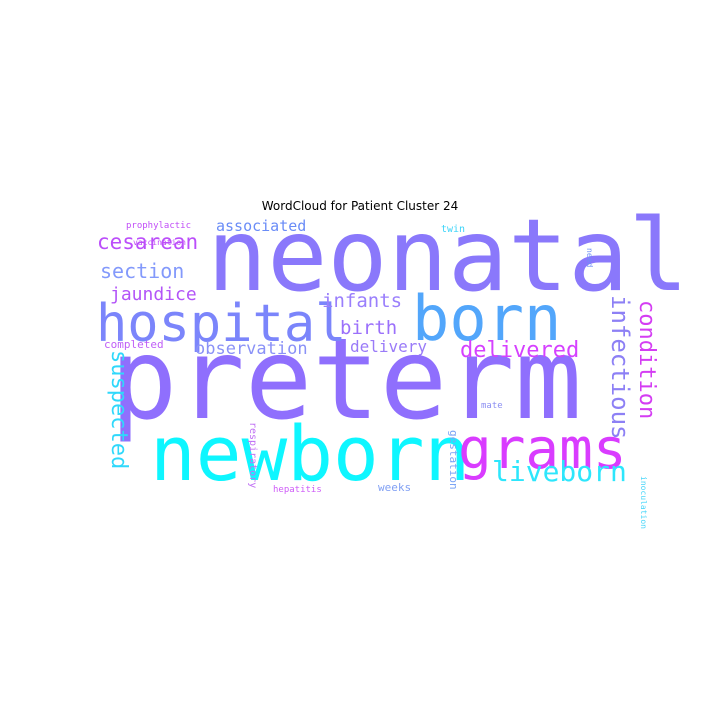 Image resolution: width=720 pixels, height=720 pixels. I want to click on word-observation: observation, so click(251, 349).